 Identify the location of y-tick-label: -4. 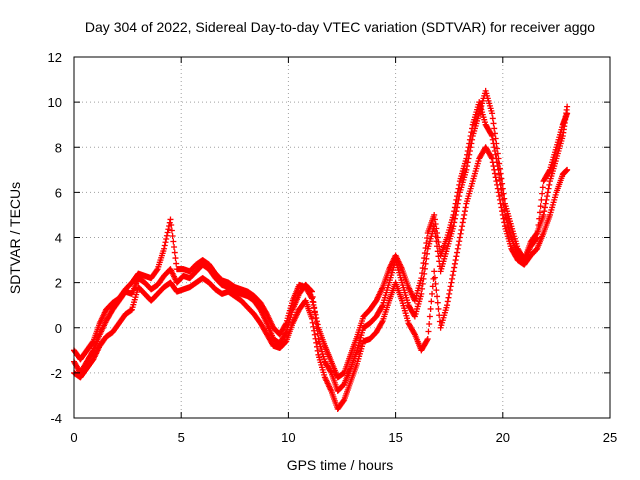
(56, 418).